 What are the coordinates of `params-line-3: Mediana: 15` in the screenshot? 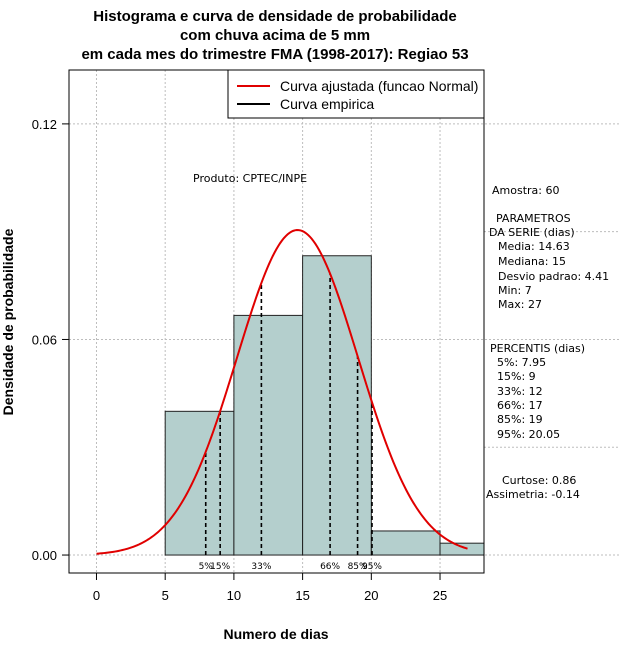 It's located at (532, 261).